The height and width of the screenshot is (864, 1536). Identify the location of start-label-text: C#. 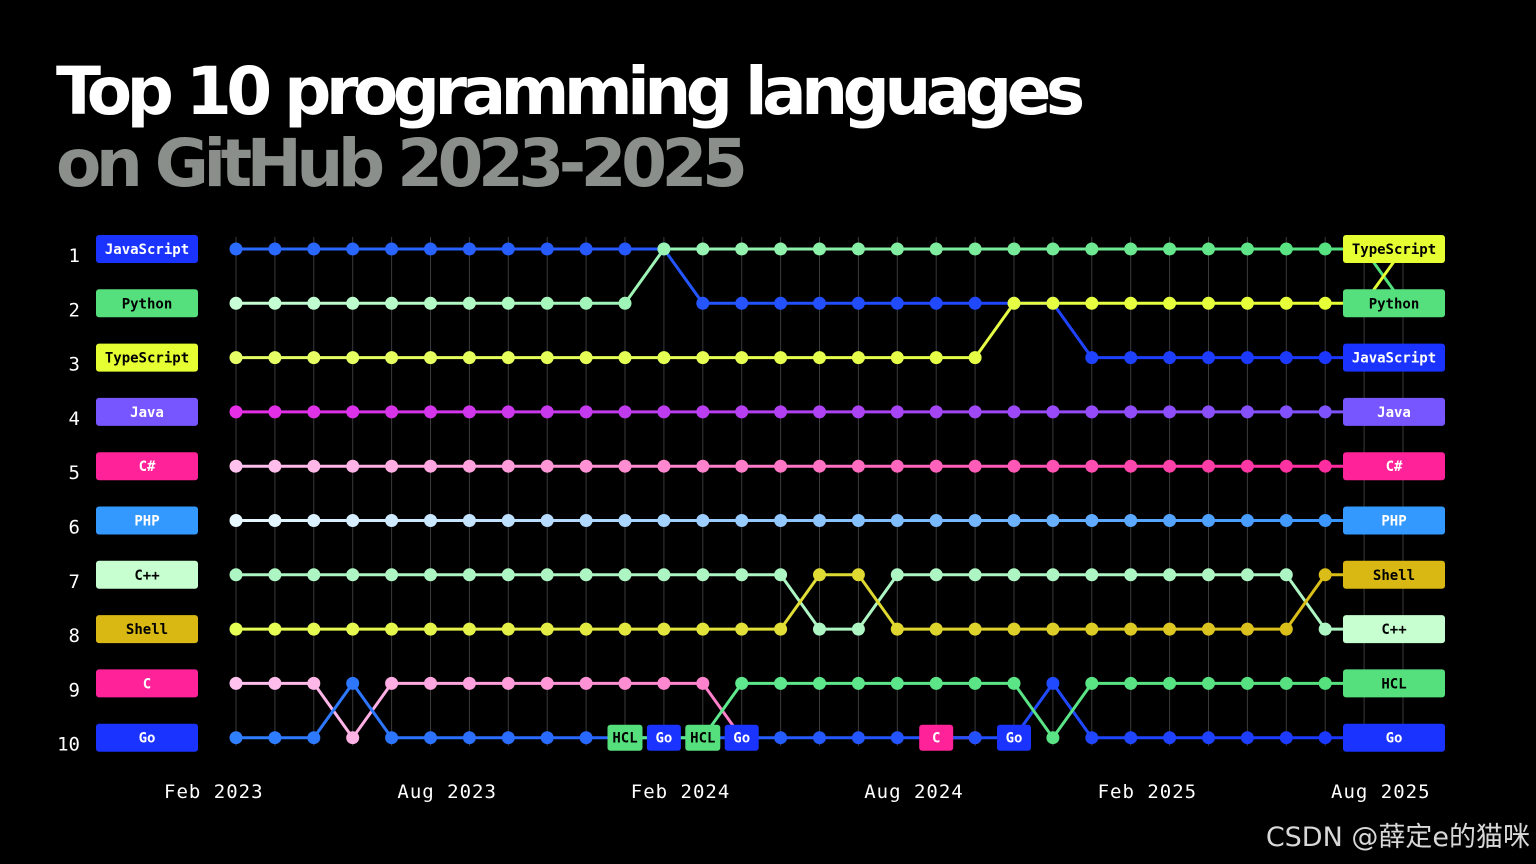
(147, 467).